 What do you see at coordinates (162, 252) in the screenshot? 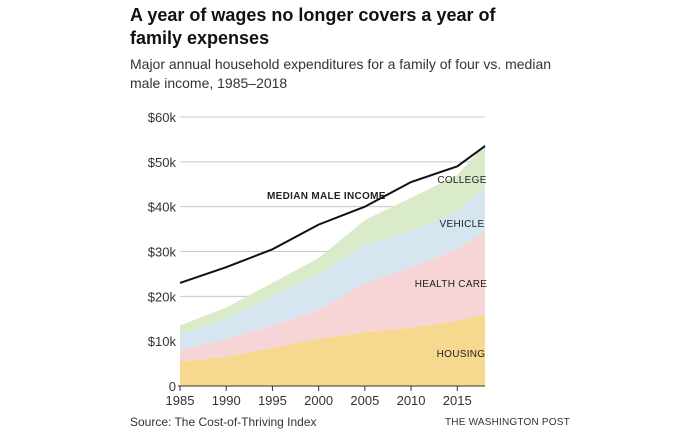
I see `y-tick-label: $30k` at bounding box center [162, 252].